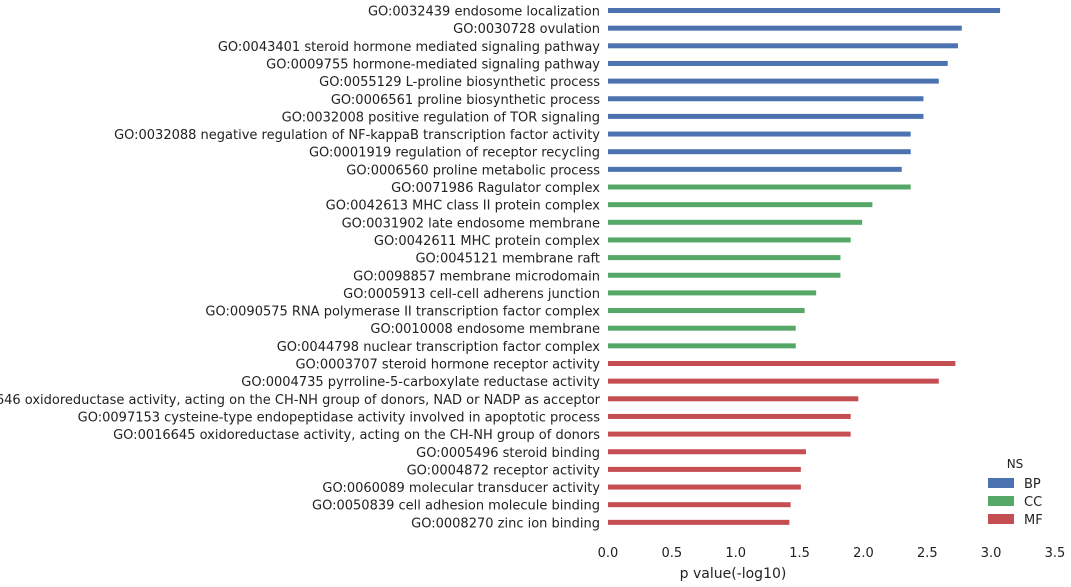  What do you see at coordinates (1015, 464) in the screenshot?
I see `legend-title: NS` at bounding box center [1015, 464].